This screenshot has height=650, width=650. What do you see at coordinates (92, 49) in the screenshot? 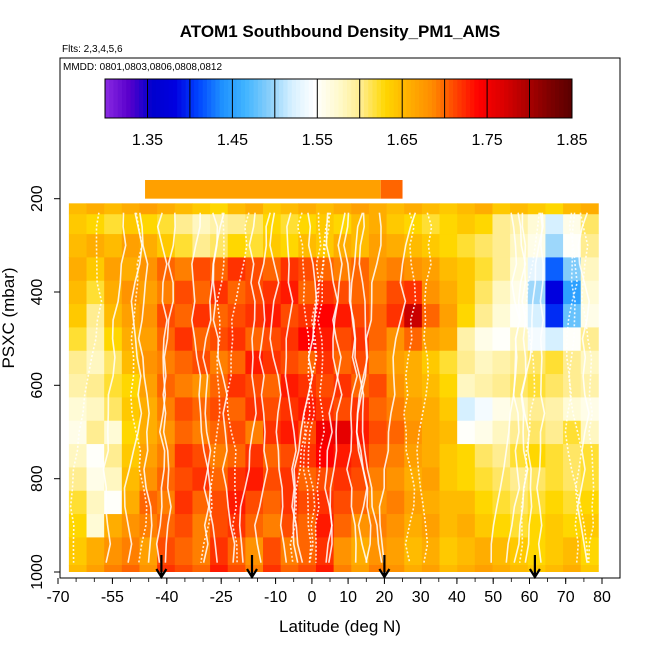
I see `flights-note: Flts: 2,3,4,5,6` at bounding box center [92, 49].